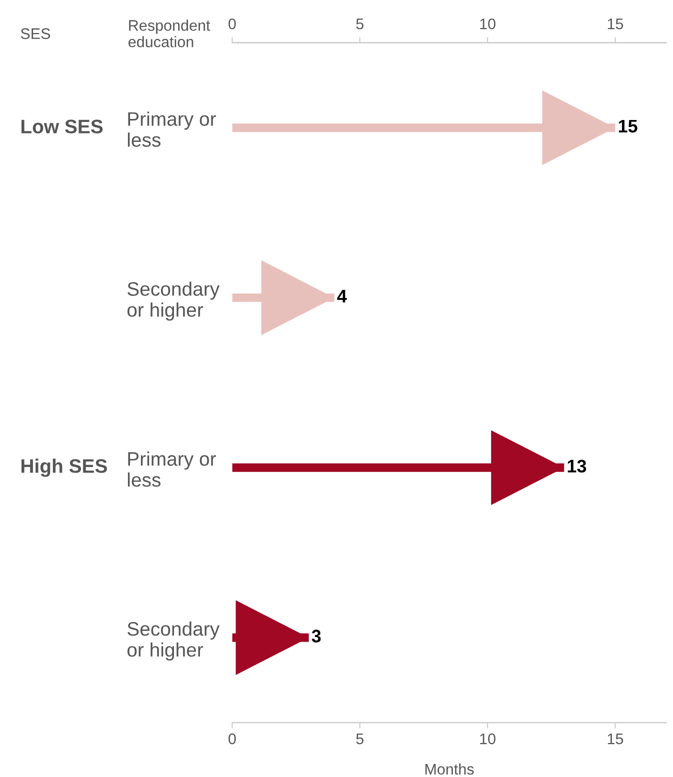  Describe the element at coordinates (449, 769) in the screenshot. I see `x-axis-title: Months` at that location.